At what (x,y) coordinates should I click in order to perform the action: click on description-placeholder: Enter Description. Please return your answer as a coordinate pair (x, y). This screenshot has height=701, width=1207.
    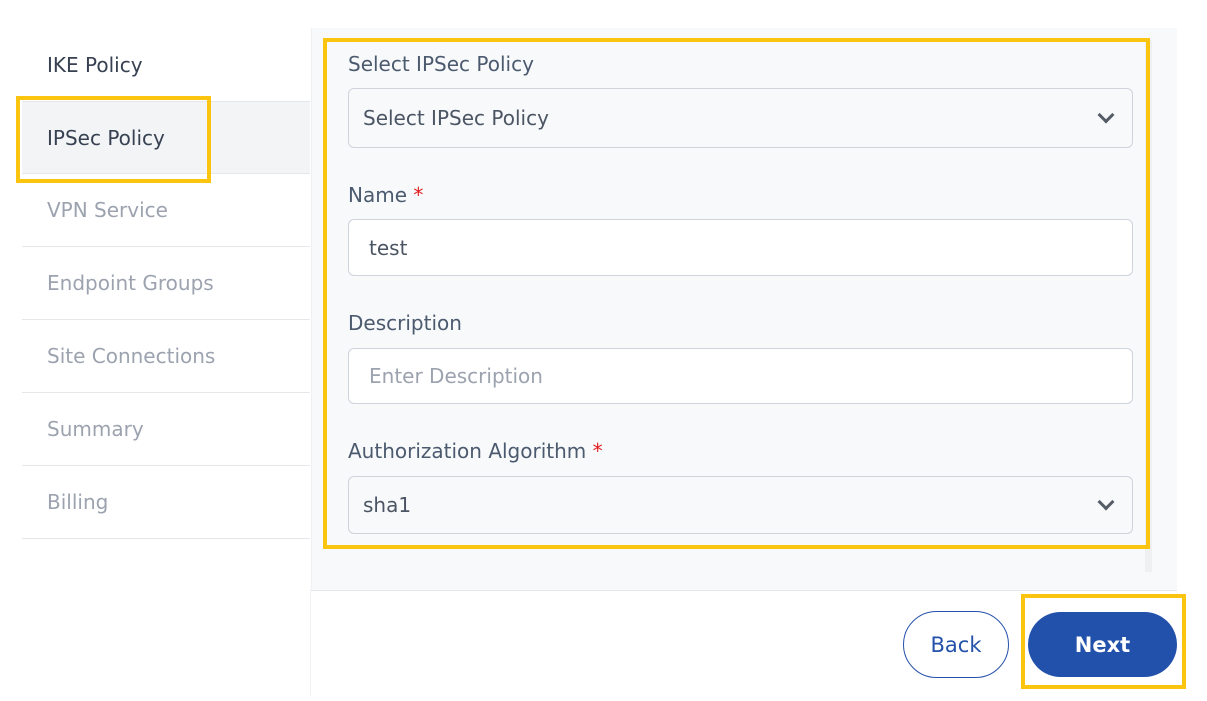
    Looking at the image, I should click on (456, 376).